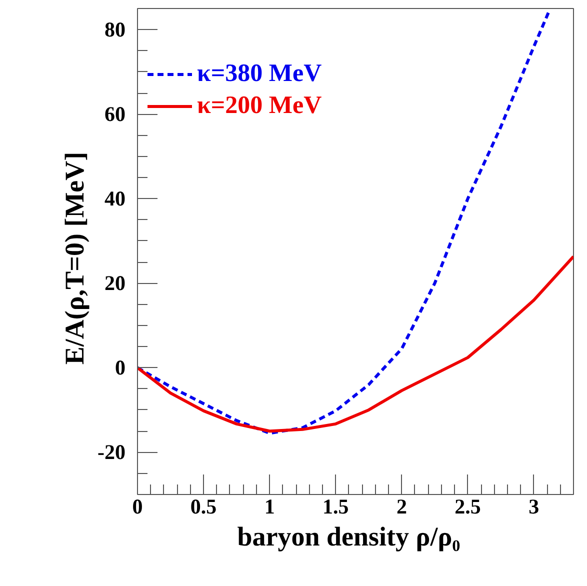 Image resolution: width=587 pixels, height=586 pixels. I want to click on x-tick-label: 3, so click(534, 506).